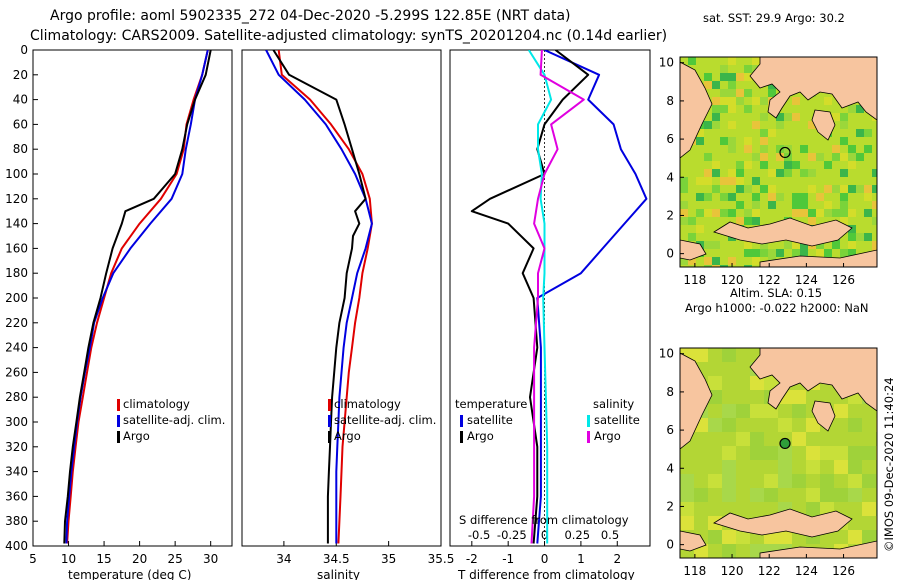 The width and height of the screenshot is (900, 580). What do you see at coordinates (16, 546) in the screenshot?
I see `depth-tick-label: 400` at bounding box center [16, 546].